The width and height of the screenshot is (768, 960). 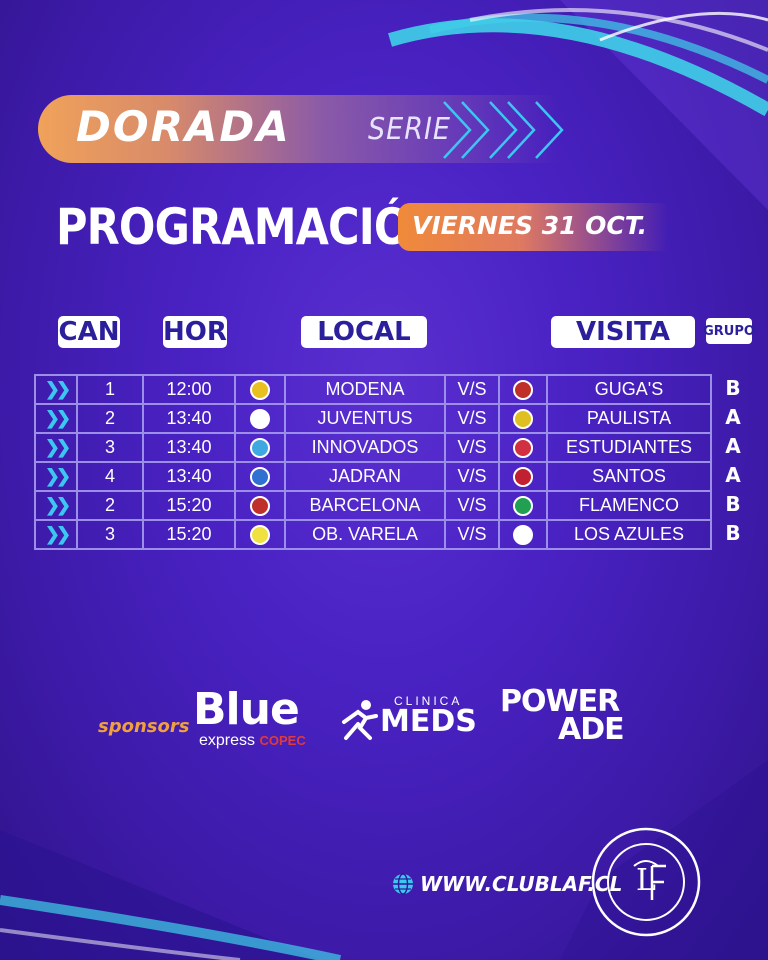 I want to click on globe-icon, so click(x=403, y=884).